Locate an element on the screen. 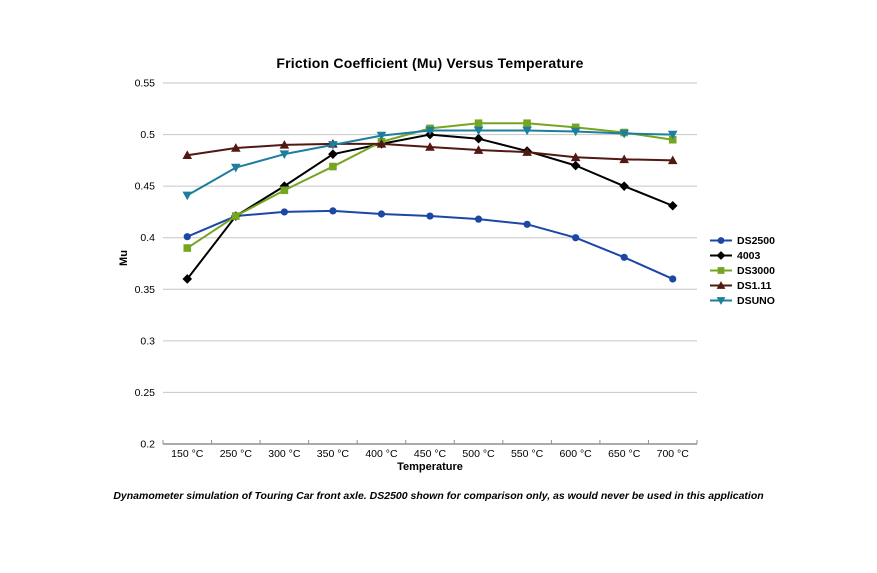 This screenshot has width=877, height=573. triangle-down-legend-marker-icon is located at coordinates (721, 301).